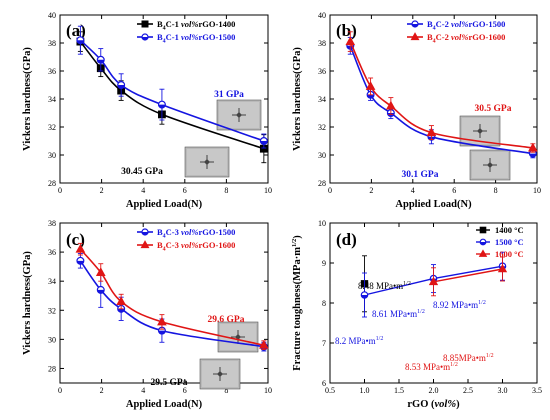  I want to click on plot-frame, so click(164, 303).